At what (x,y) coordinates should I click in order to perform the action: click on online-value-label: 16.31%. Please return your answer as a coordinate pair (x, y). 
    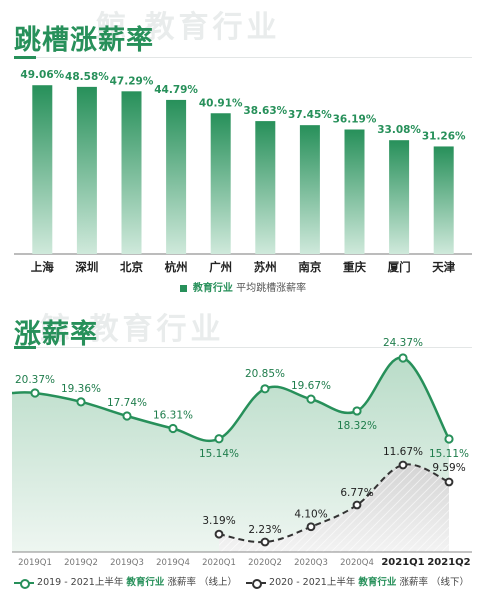
    Looking at the image, I should click on (173, 416).